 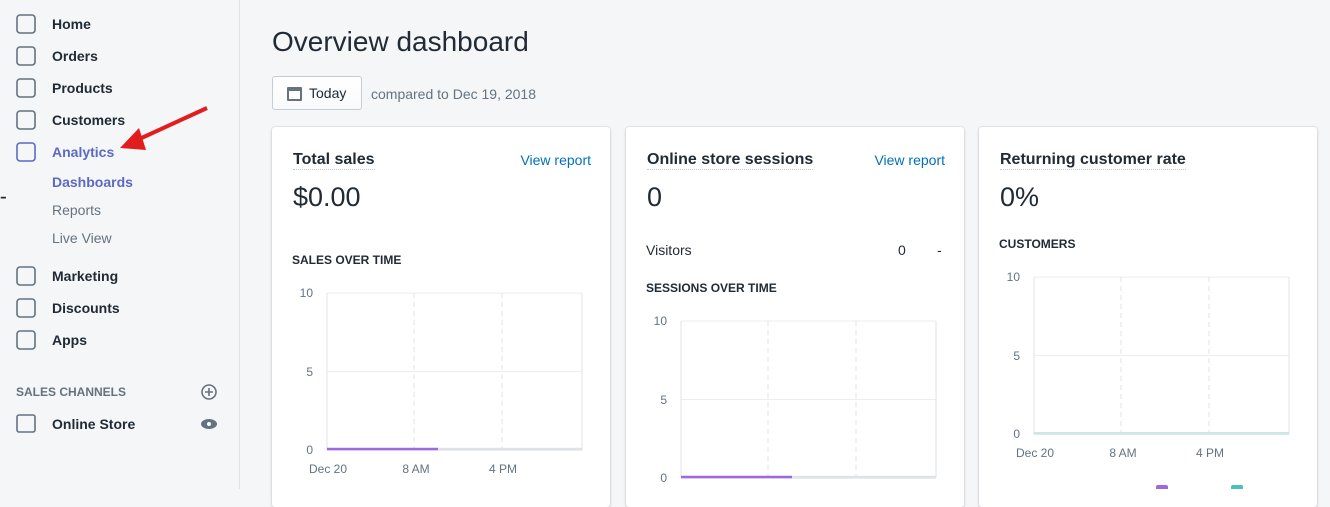 What do you see at coordinates (82, 238) in the screenshot?
I see `nav-subitem: Live View` at bounding box center [82, 238].